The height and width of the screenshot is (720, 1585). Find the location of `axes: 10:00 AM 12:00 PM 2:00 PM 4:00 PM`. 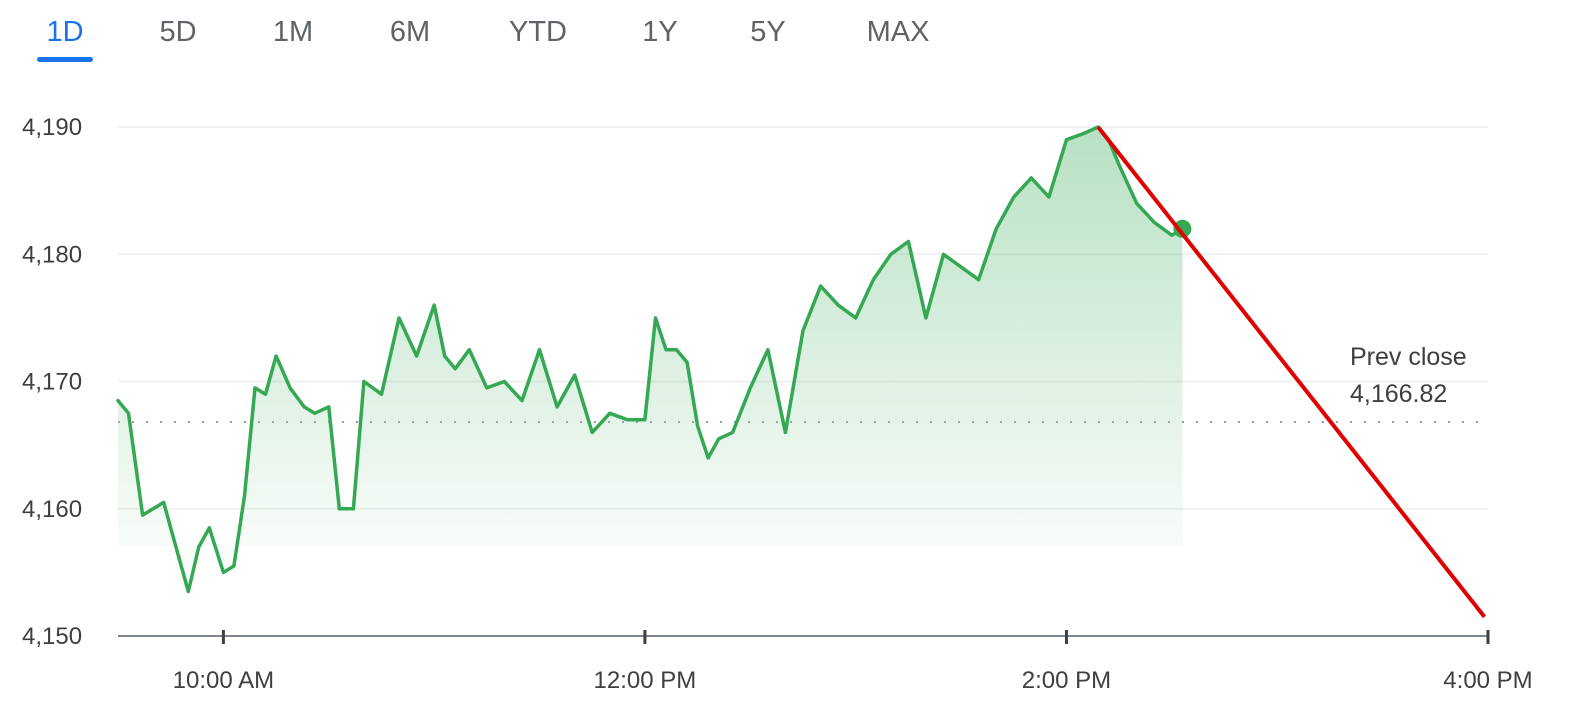

axes: 10:00 AM 12:00 PM 2:00 PM 4:00 PM is located at coordinates (825, 662).